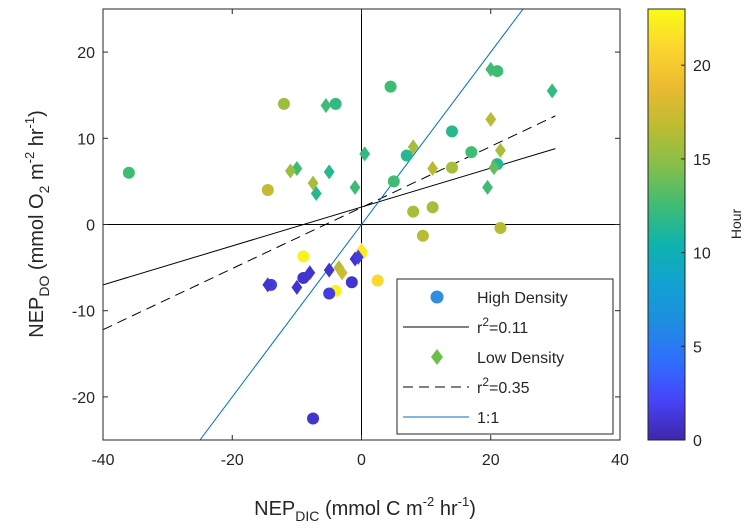 The image size is (748, 529). I want to click on legend-label: r2=0.11, so click(502, 326).